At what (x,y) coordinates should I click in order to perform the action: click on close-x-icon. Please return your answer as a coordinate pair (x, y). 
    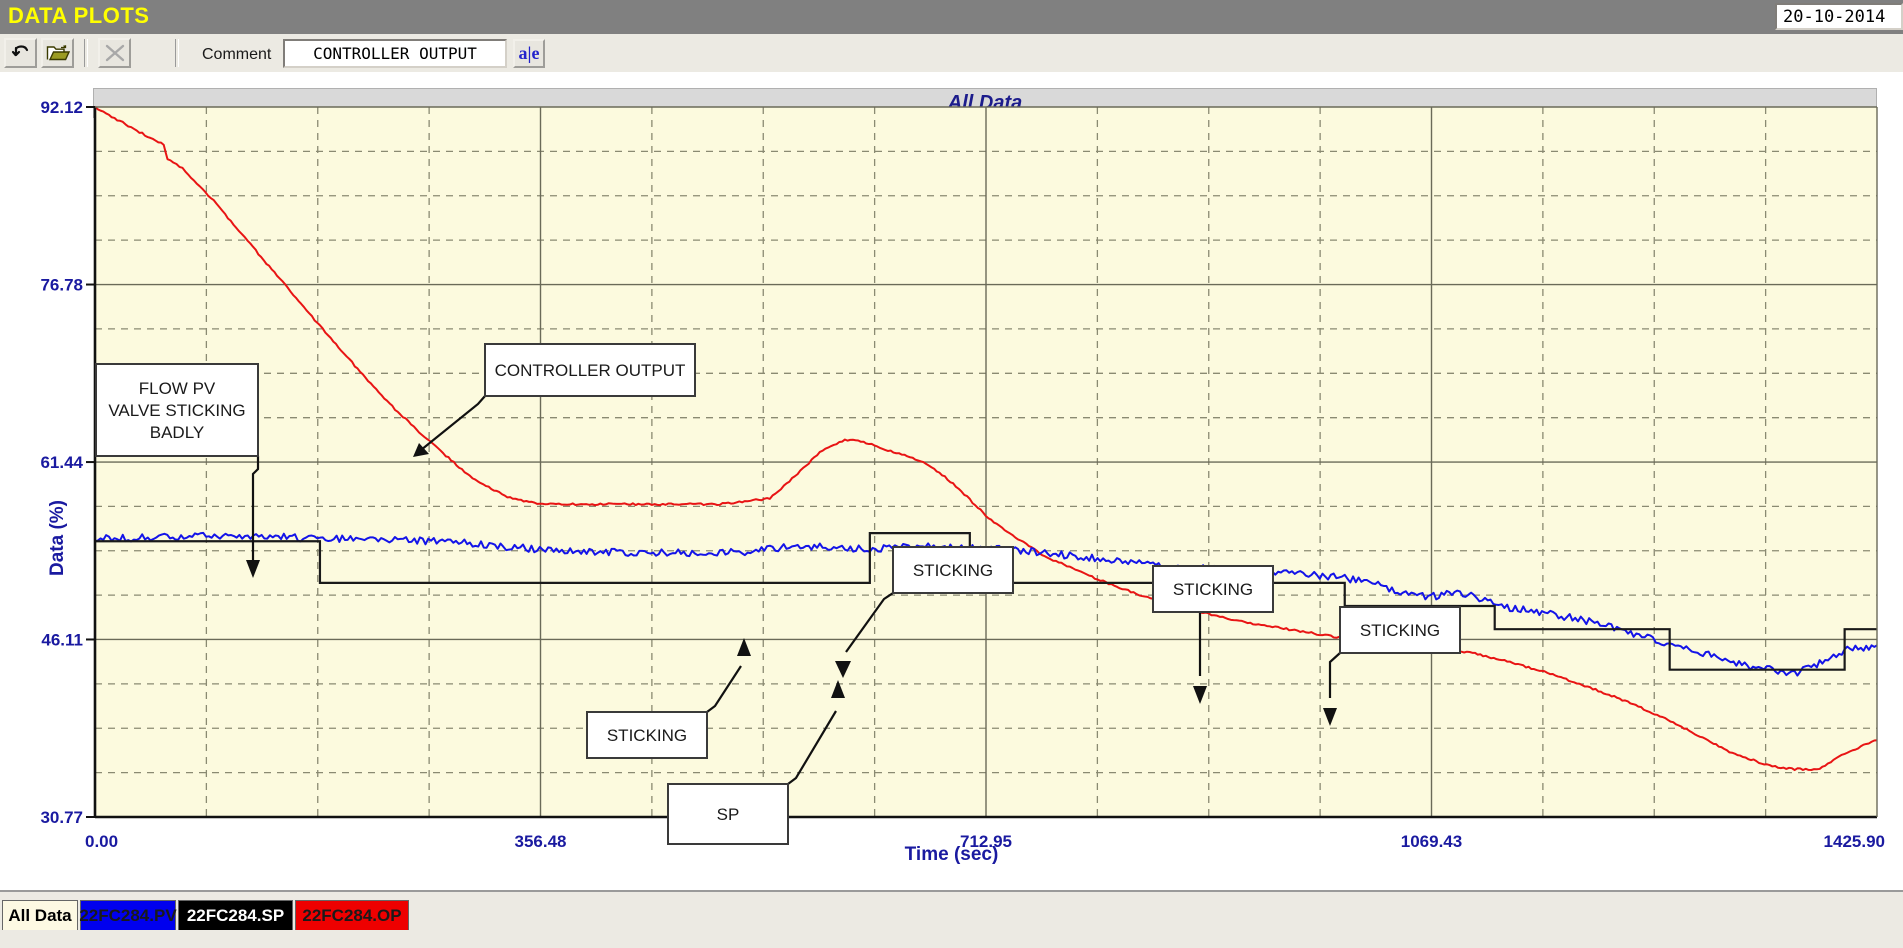
    Looking at the image, I should click on (115, 53).